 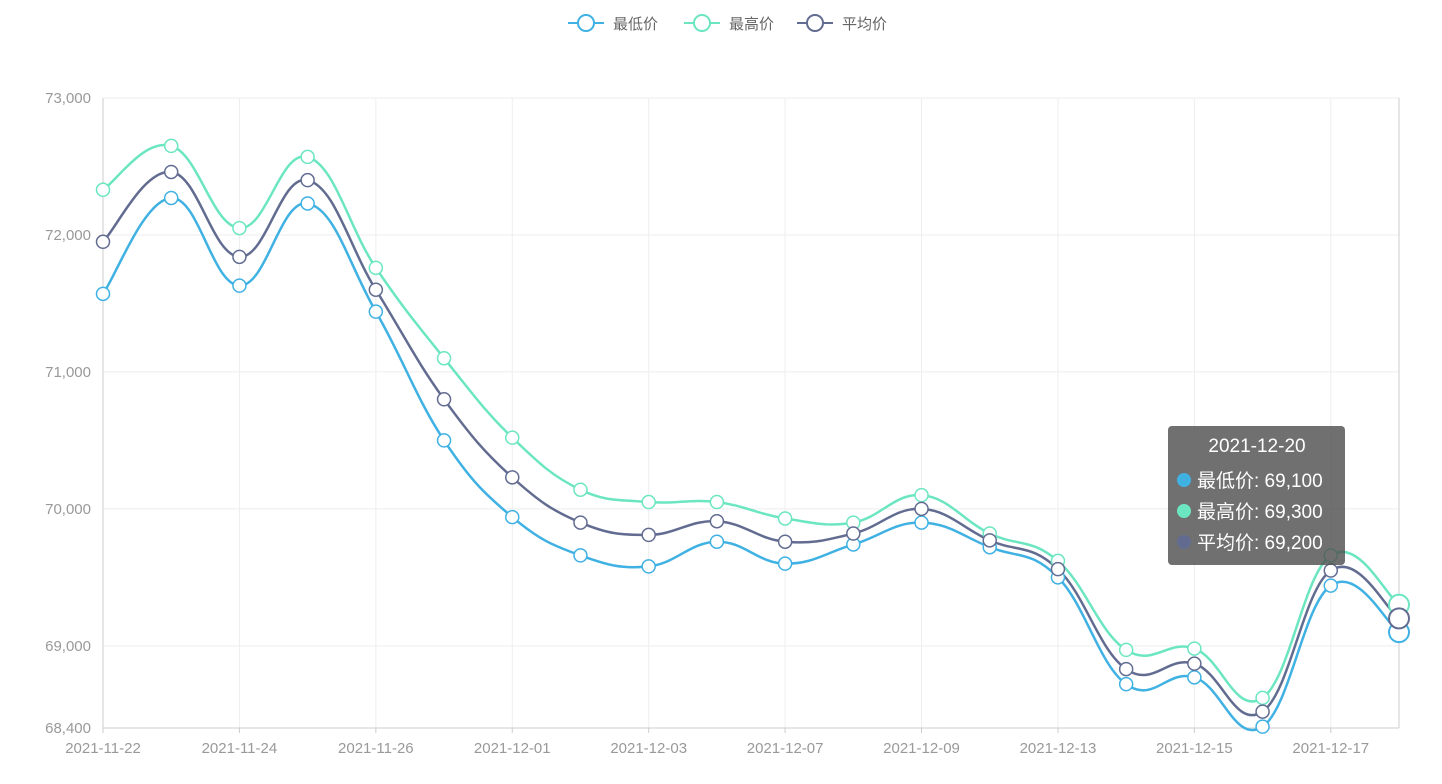 What do you see at coordinates (921, 748) in the screenshot?
I see `x-tick-label: 2021-12-09` at bounding box center [921, 748].